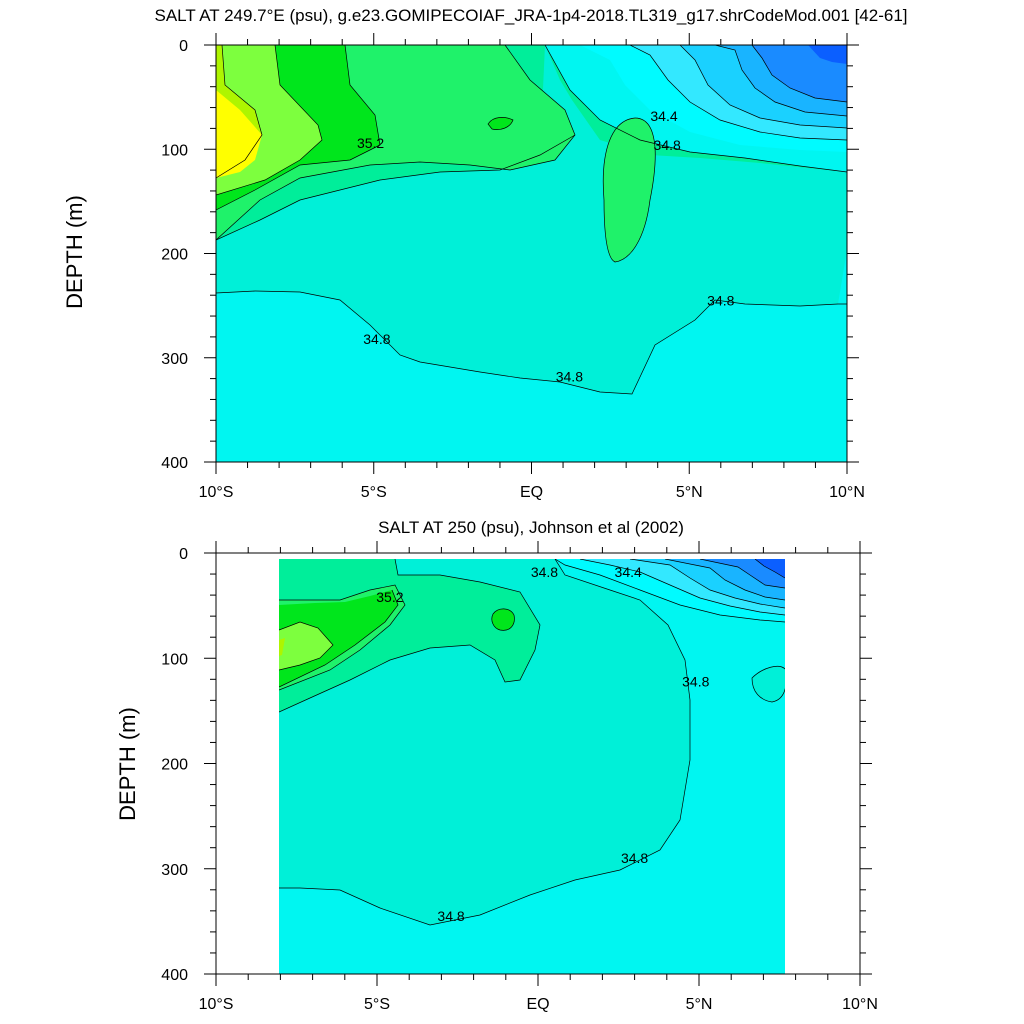 The height and width of the screenshot is (1024, 1024). I want to click on salinity-fill-max, so click(239, 134).